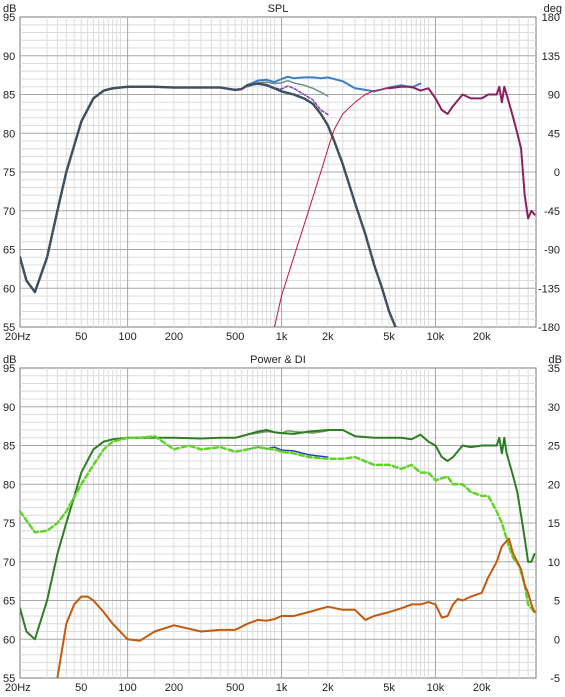  Describe the element at coordinates (552, 251) in the screenshot. I see `spl-y2-tick-label: -90` at that location.